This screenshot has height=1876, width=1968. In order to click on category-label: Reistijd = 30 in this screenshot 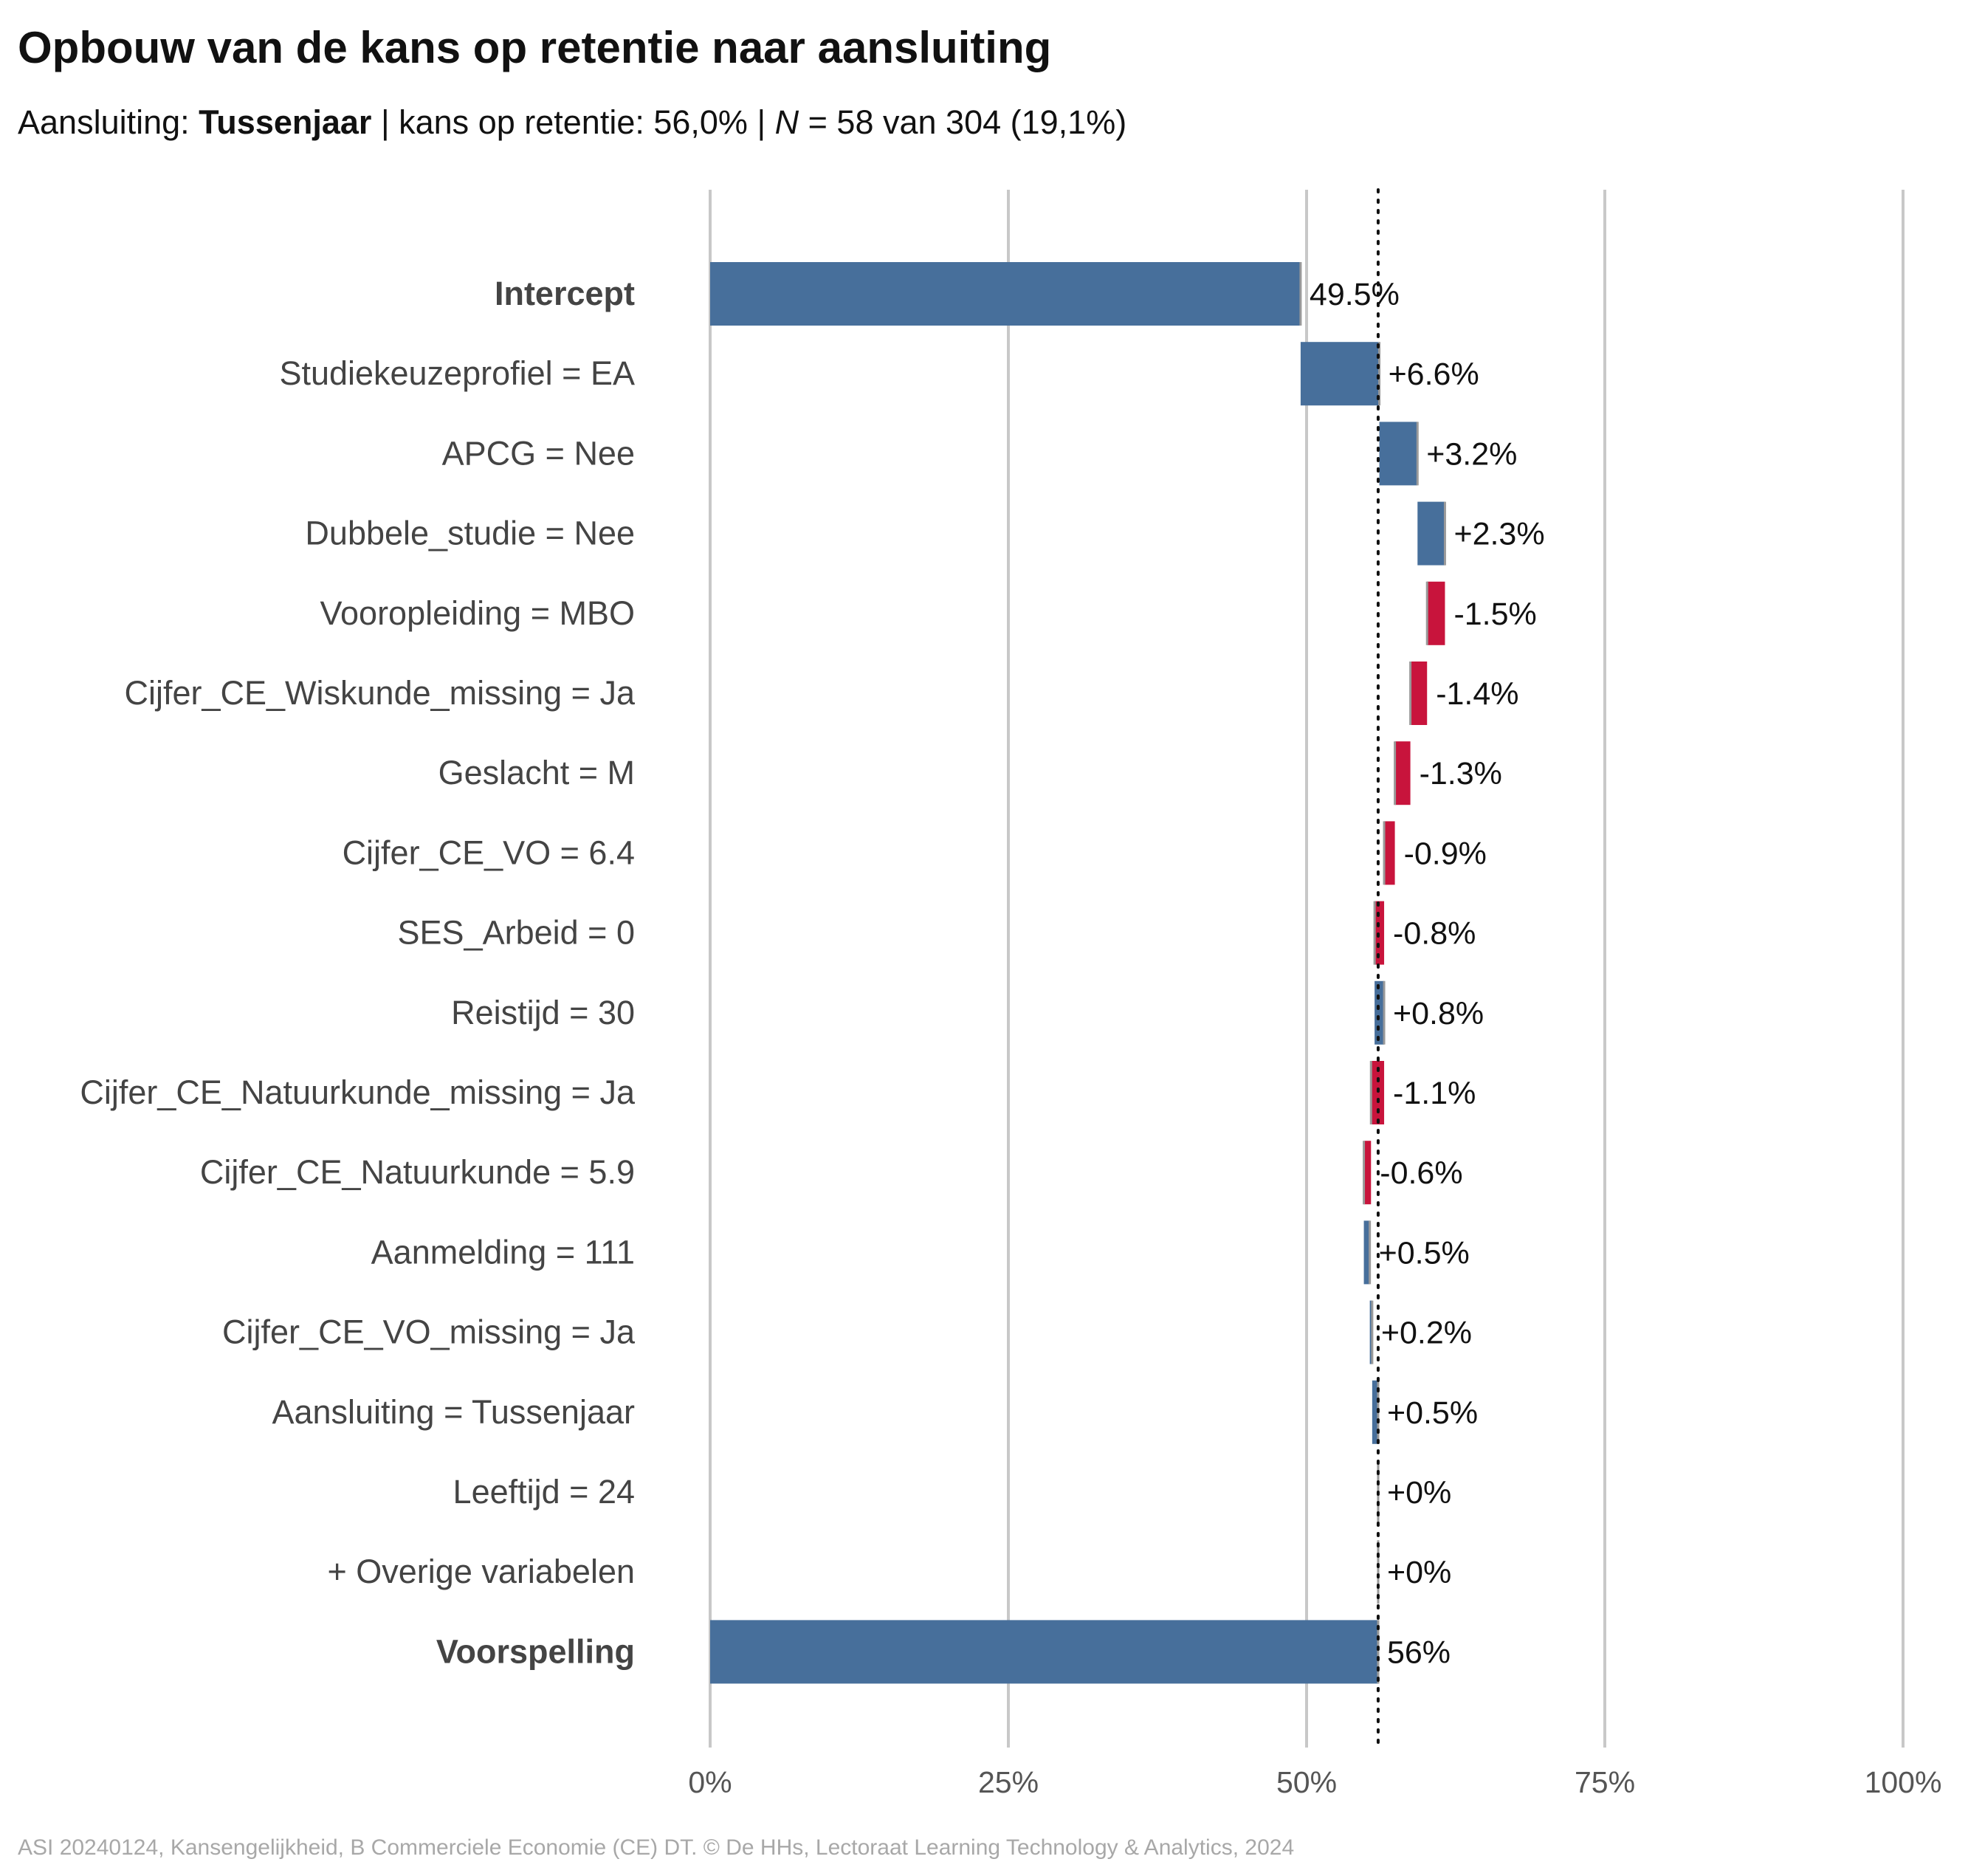, I will do `click(543, 1013)`.